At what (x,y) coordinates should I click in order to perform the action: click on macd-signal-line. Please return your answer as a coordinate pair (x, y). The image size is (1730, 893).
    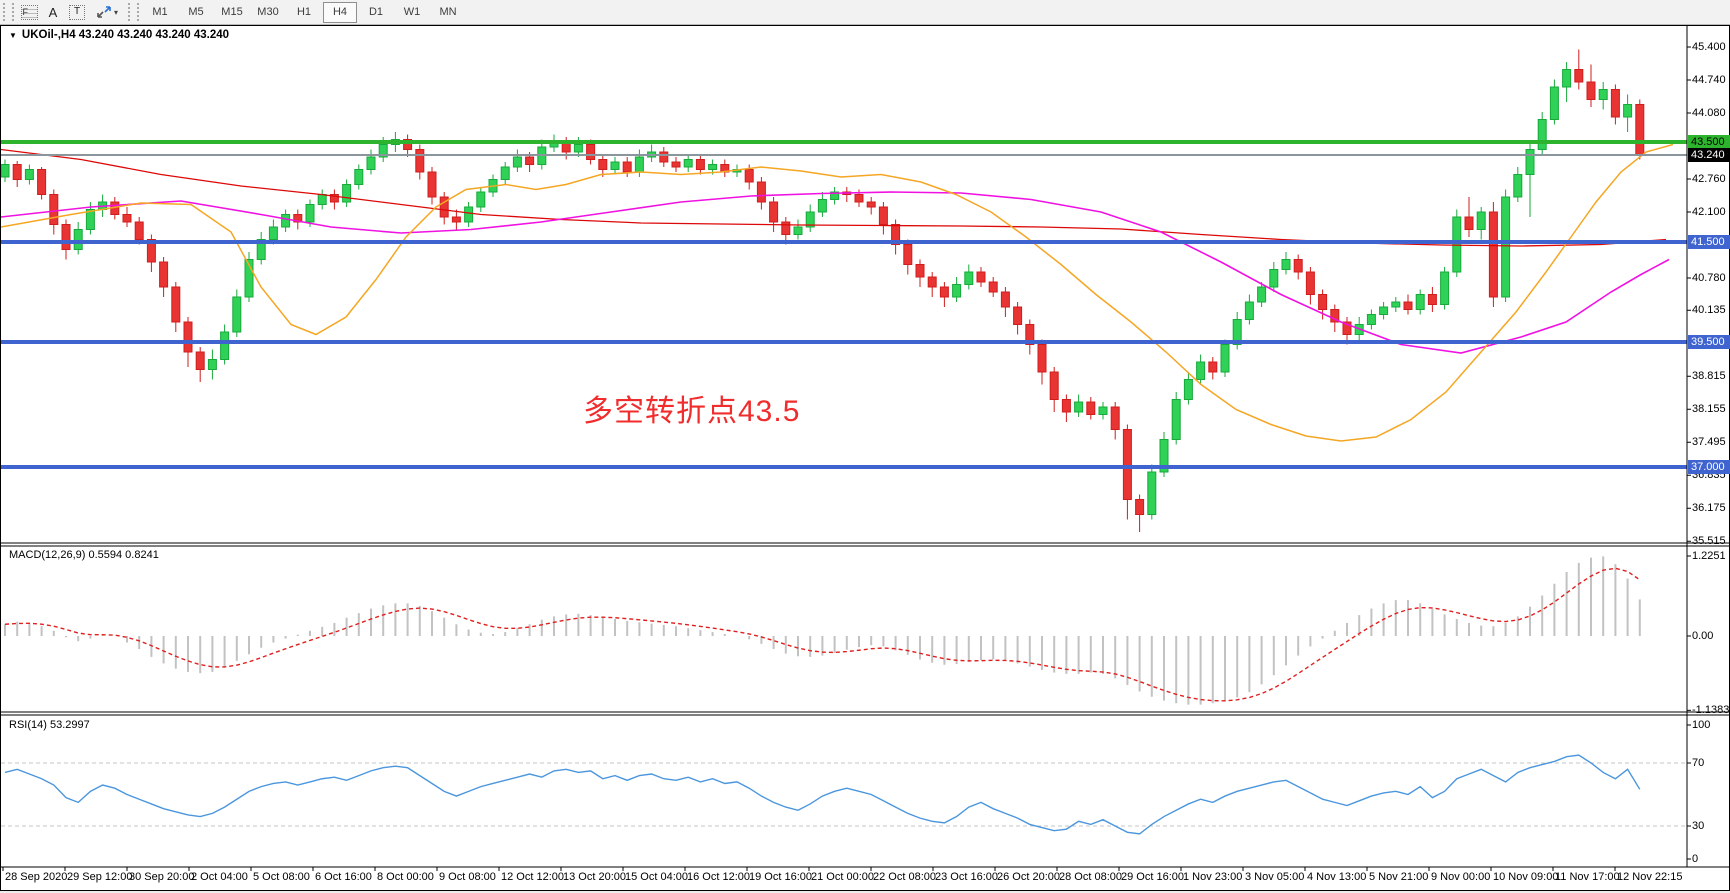
    Looking at the image, I should click on (822, 634).